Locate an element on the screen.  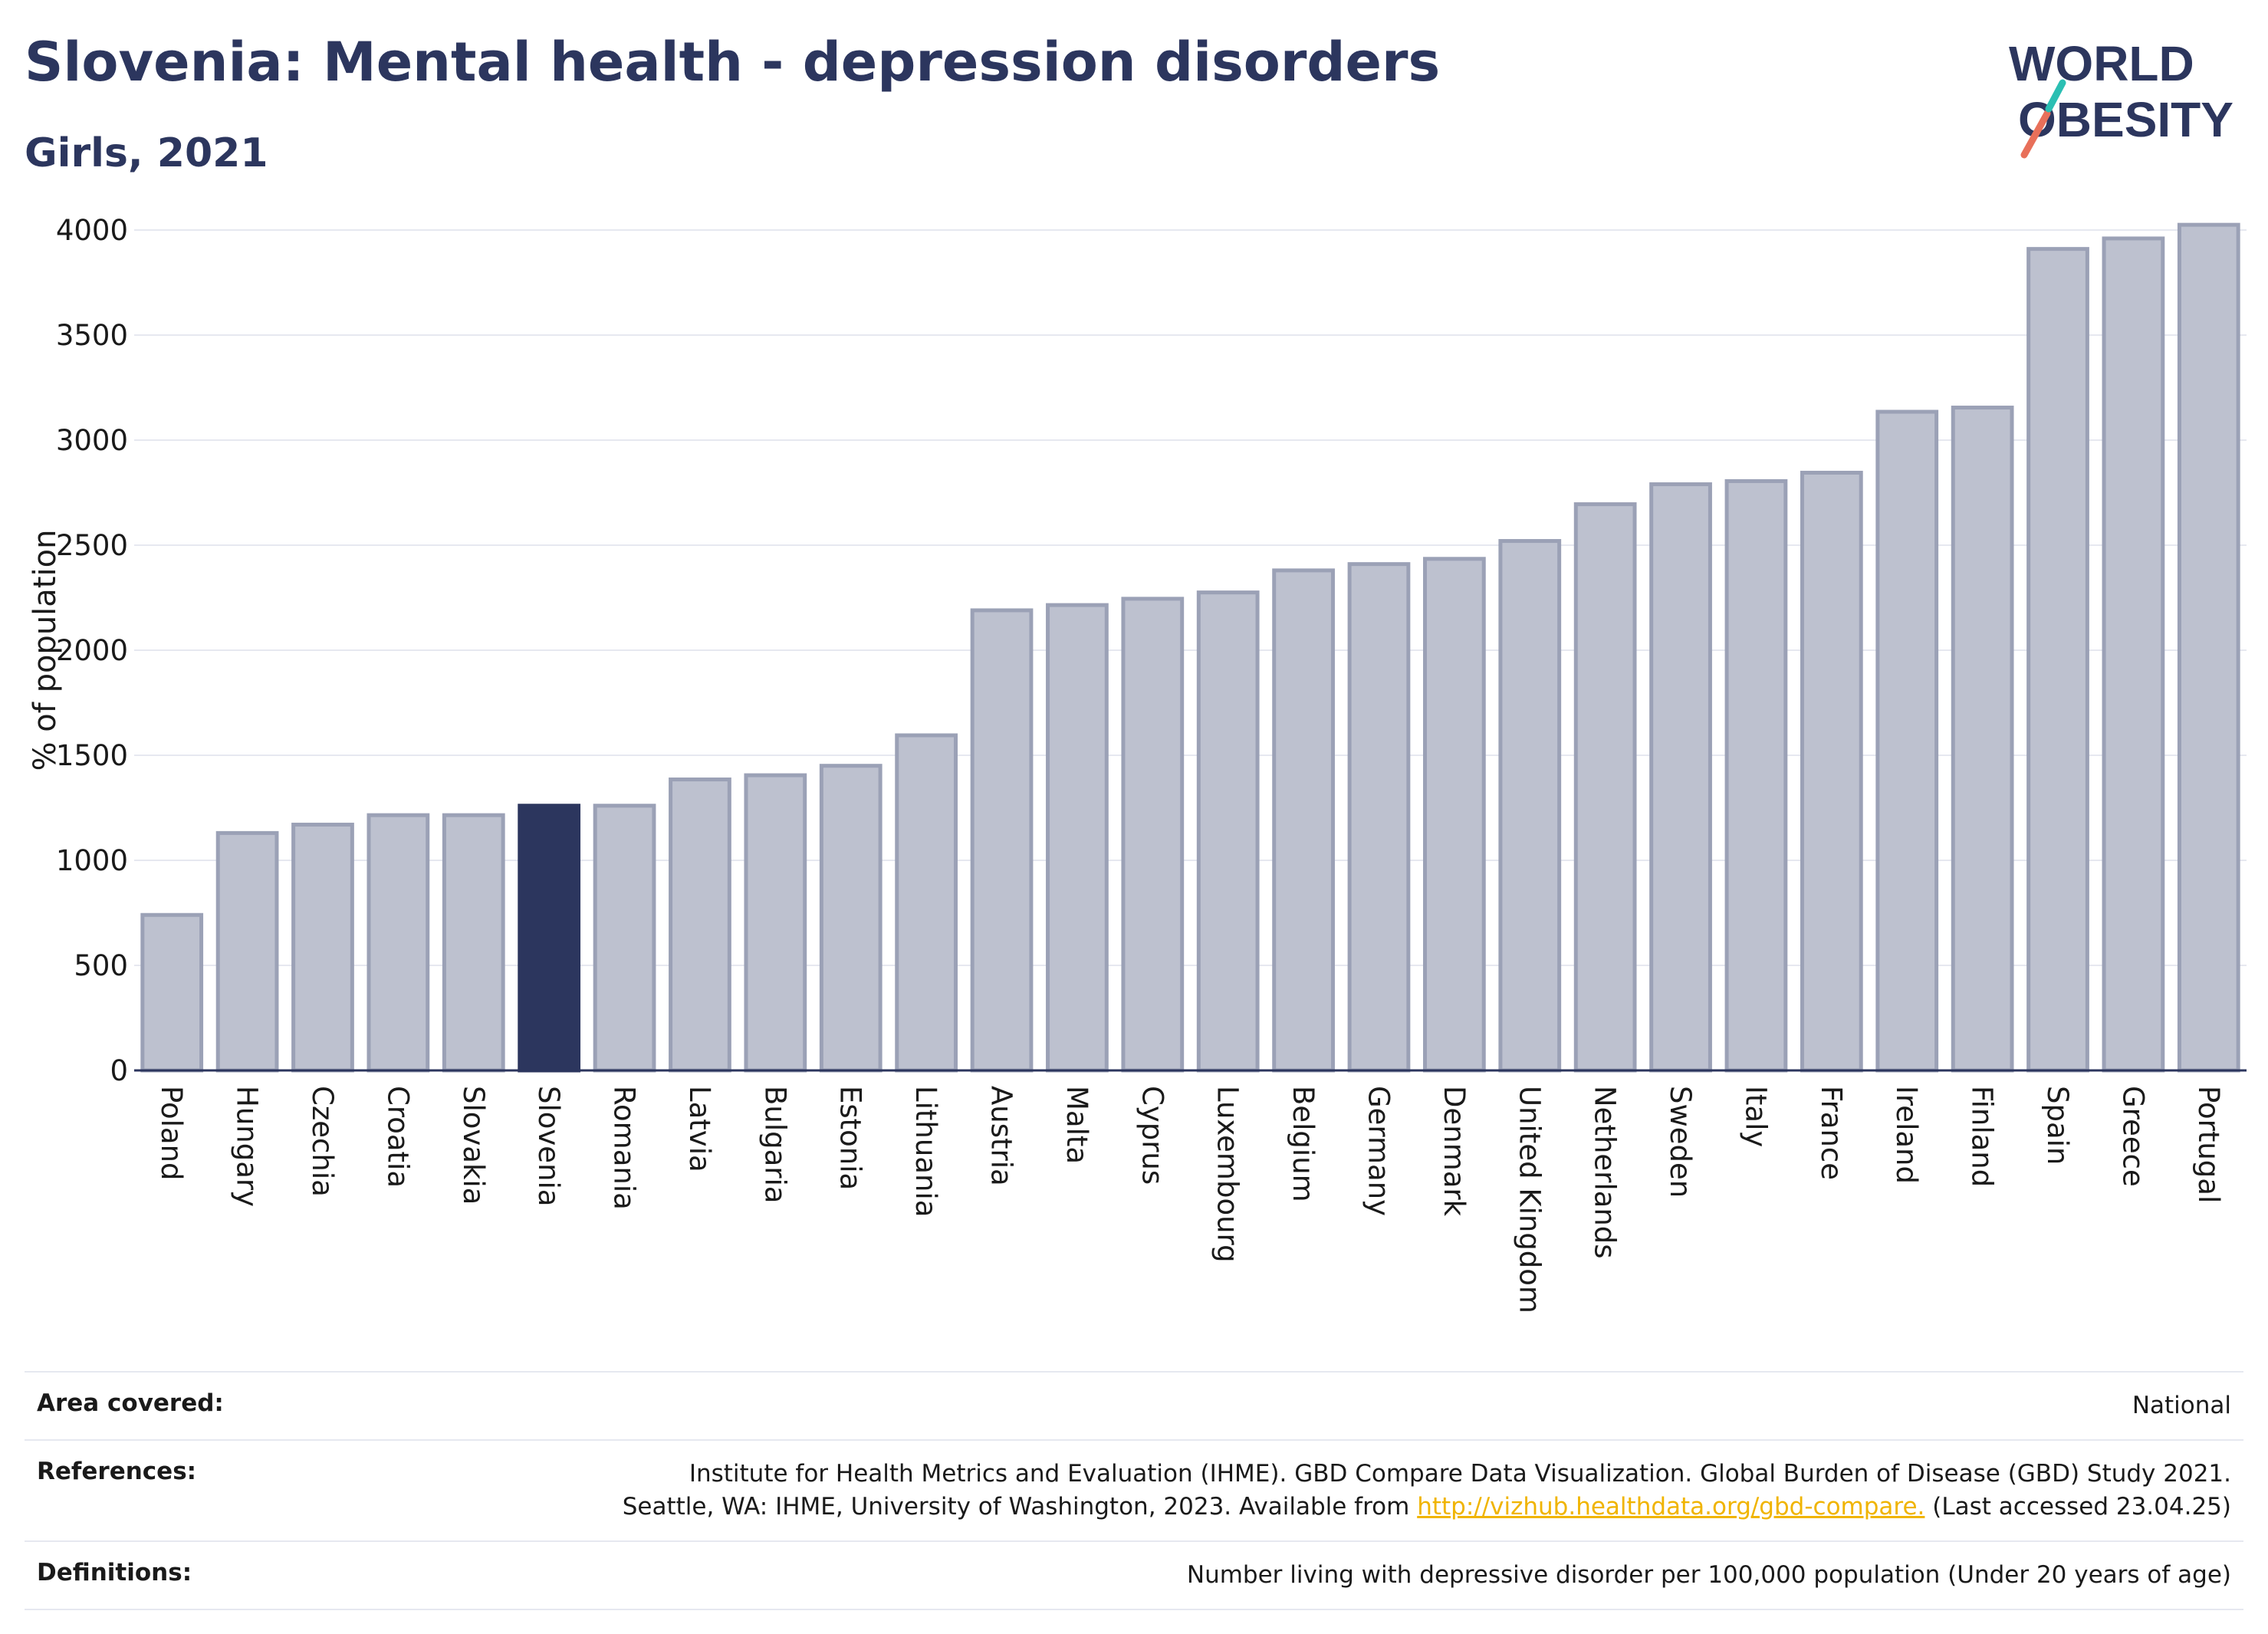
x-tick-label: Germany is located at coordinates (1378, 1151).